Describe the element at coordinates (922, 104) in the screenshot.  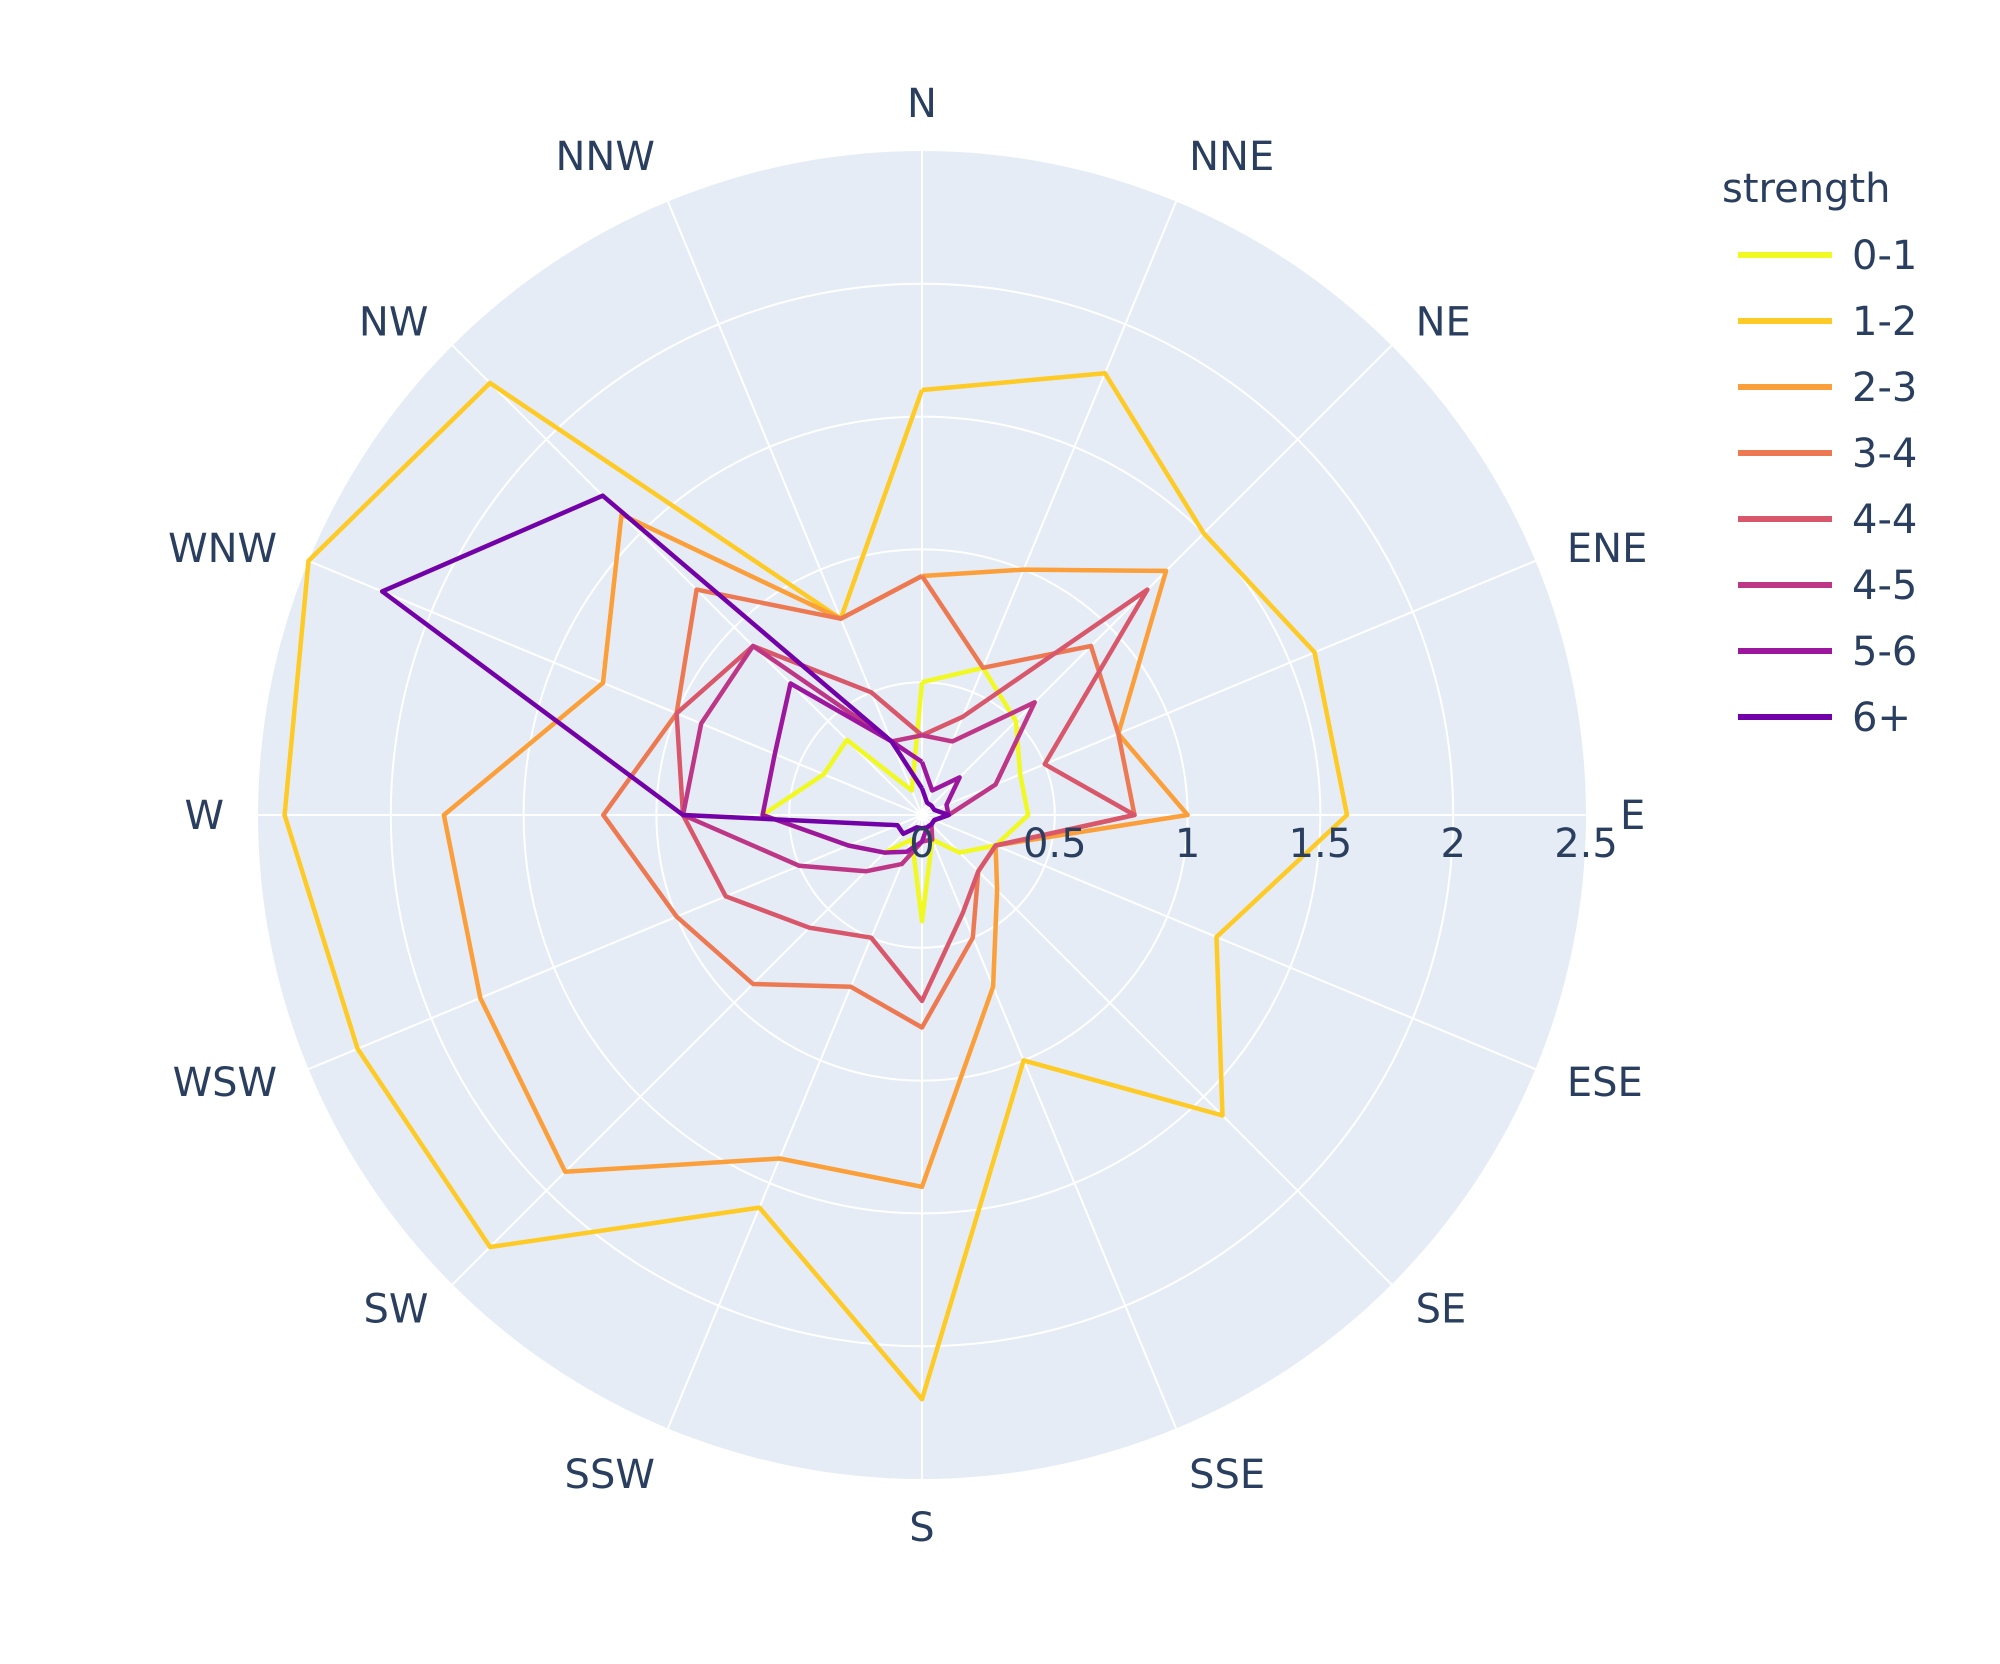
I see `angular-label-N: N` at that location.